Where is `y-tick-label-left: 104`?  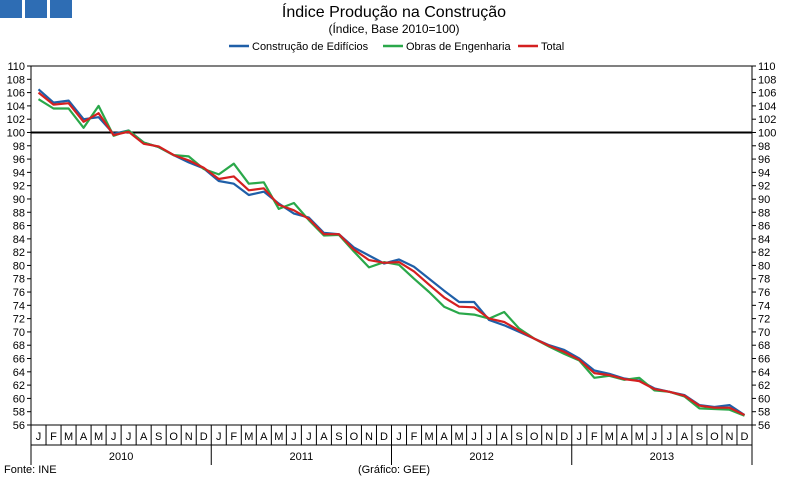 y-tick-label-left: 104 is located at coordinates (16, 107).